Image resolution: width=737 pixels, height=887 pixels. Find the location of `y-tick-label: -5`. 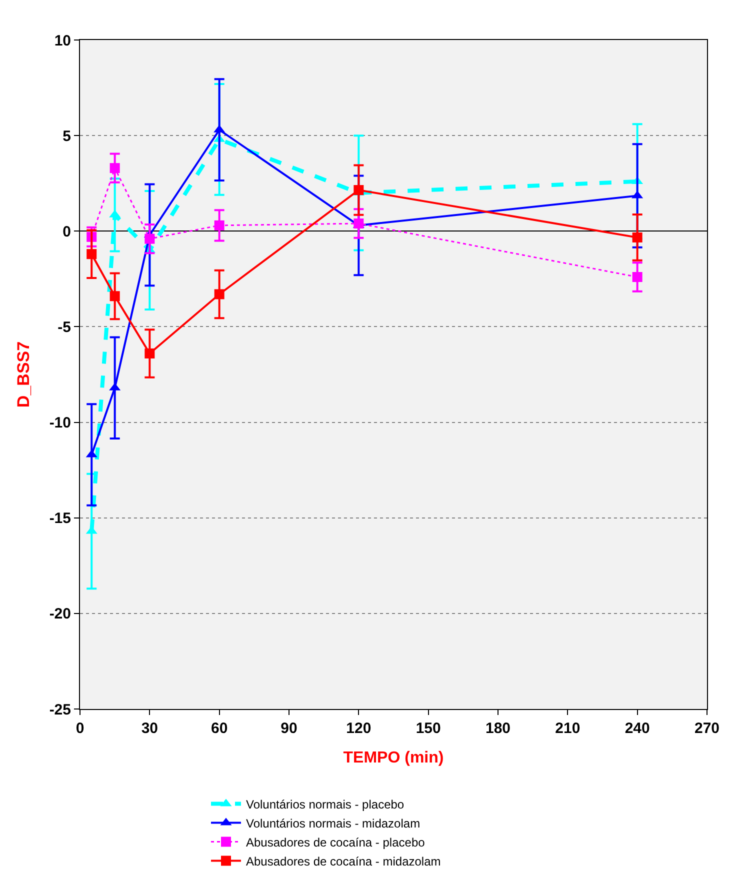

y-tick-label: -5 is located at coordinates (64, 327).